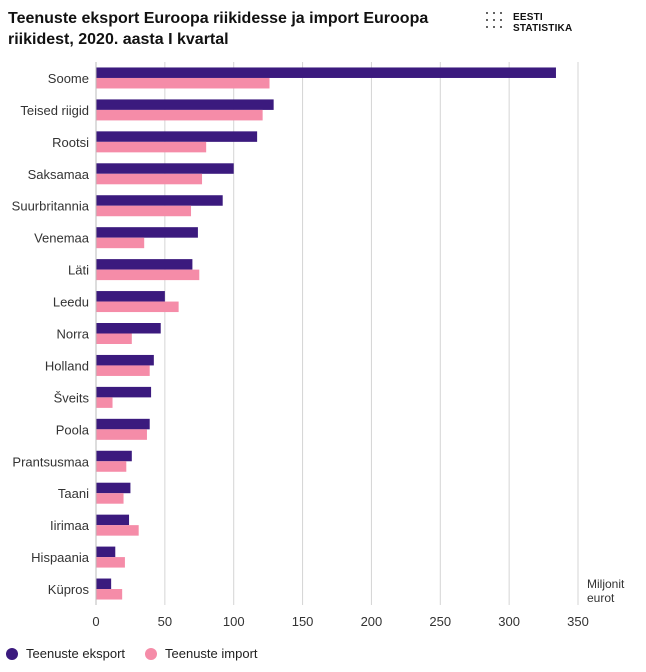 Image resolution: width=646 pixels, height=672 pixels. I want to click on x-tick-label: 200, so click(372, 621).